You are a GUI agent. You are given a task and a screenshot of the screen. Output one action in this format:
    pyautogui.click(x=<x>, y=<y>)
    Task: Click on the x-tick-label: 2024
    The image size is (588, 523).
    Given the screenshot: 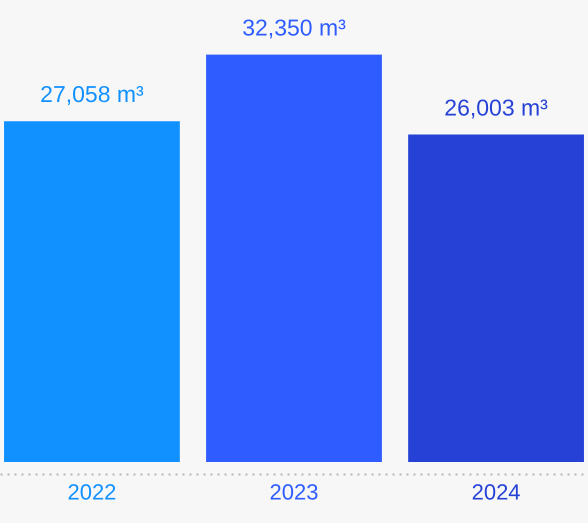 What is the action you would take?
    pyautogui.click(x=496, y=492)
    